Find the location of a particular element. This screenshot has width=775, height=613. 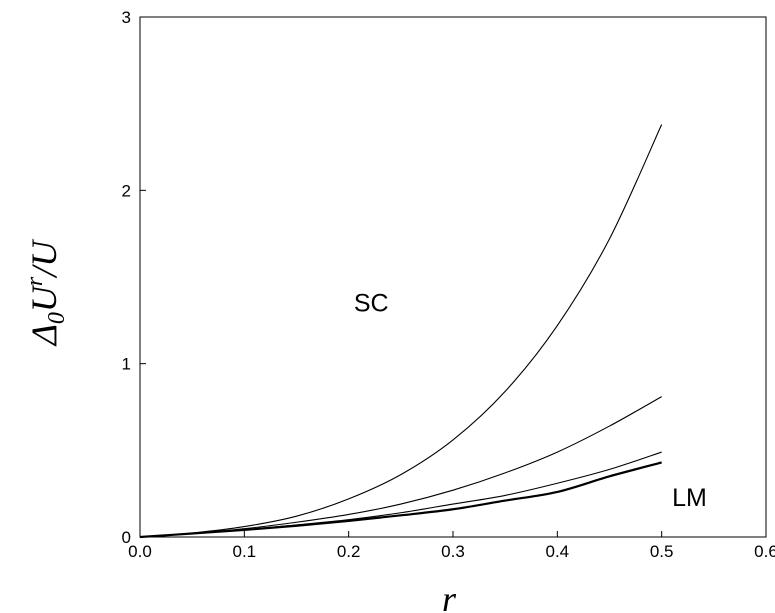

y-tick-label: 2 is located at coordinates (126, 190).